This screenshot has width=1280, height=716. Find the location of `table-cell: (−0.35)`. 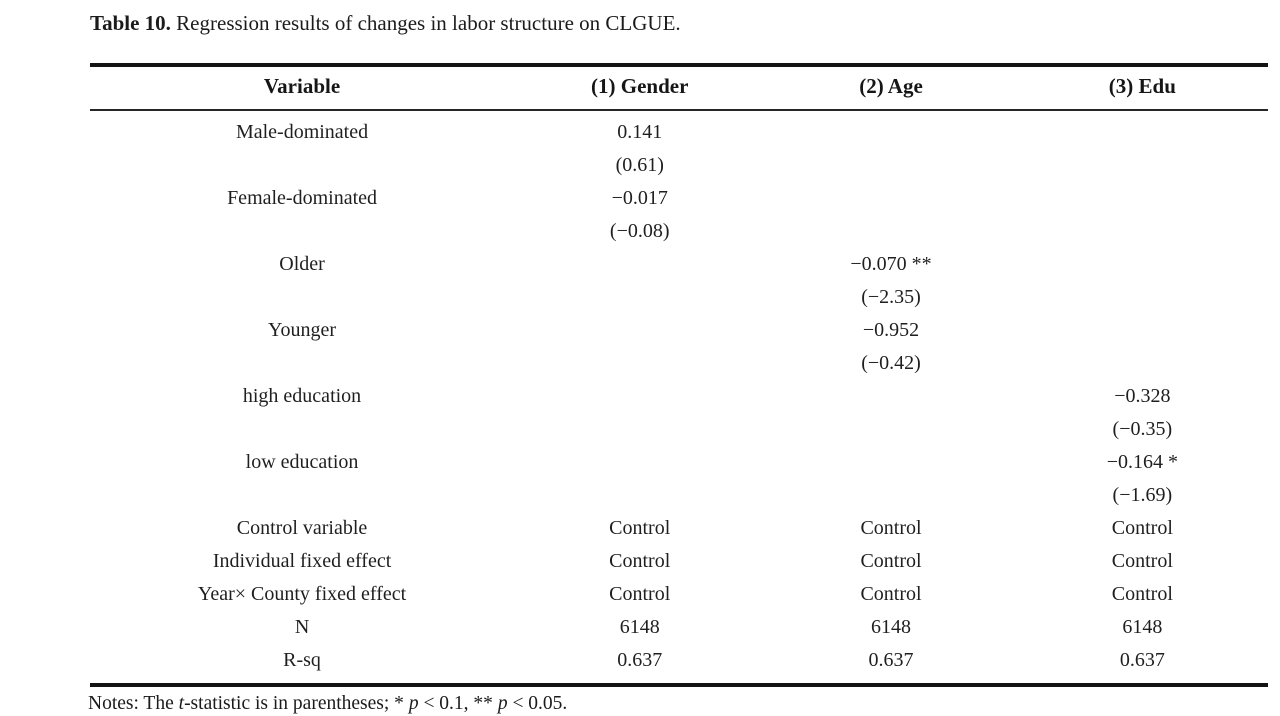

table-cell: (−0.35) is located at coordinates (1142, 429).